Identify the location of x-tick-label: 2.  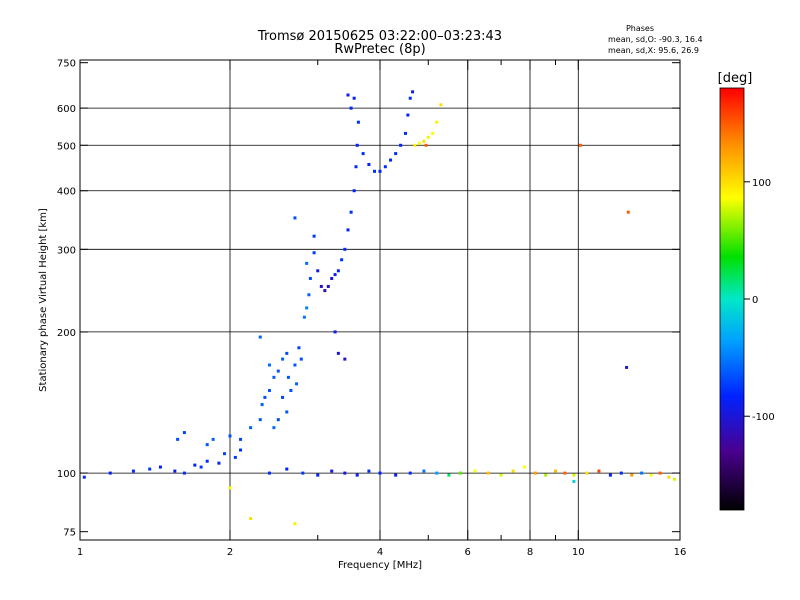
(230, 552).